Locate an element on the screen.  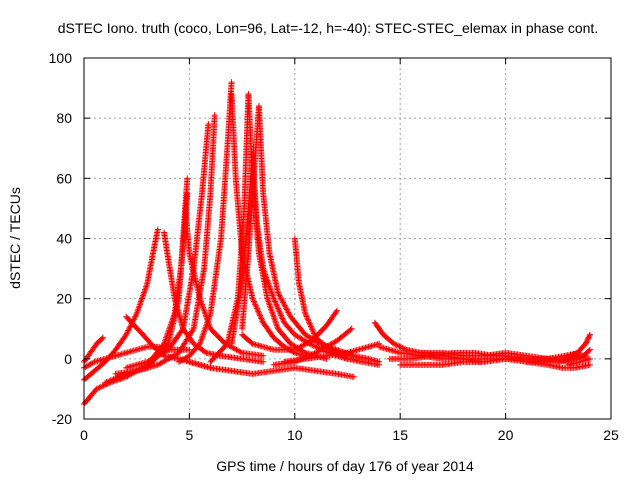
x-axis-title: GPS time / hours of day 176 of year 2014 is located at coordinates (345, 466).